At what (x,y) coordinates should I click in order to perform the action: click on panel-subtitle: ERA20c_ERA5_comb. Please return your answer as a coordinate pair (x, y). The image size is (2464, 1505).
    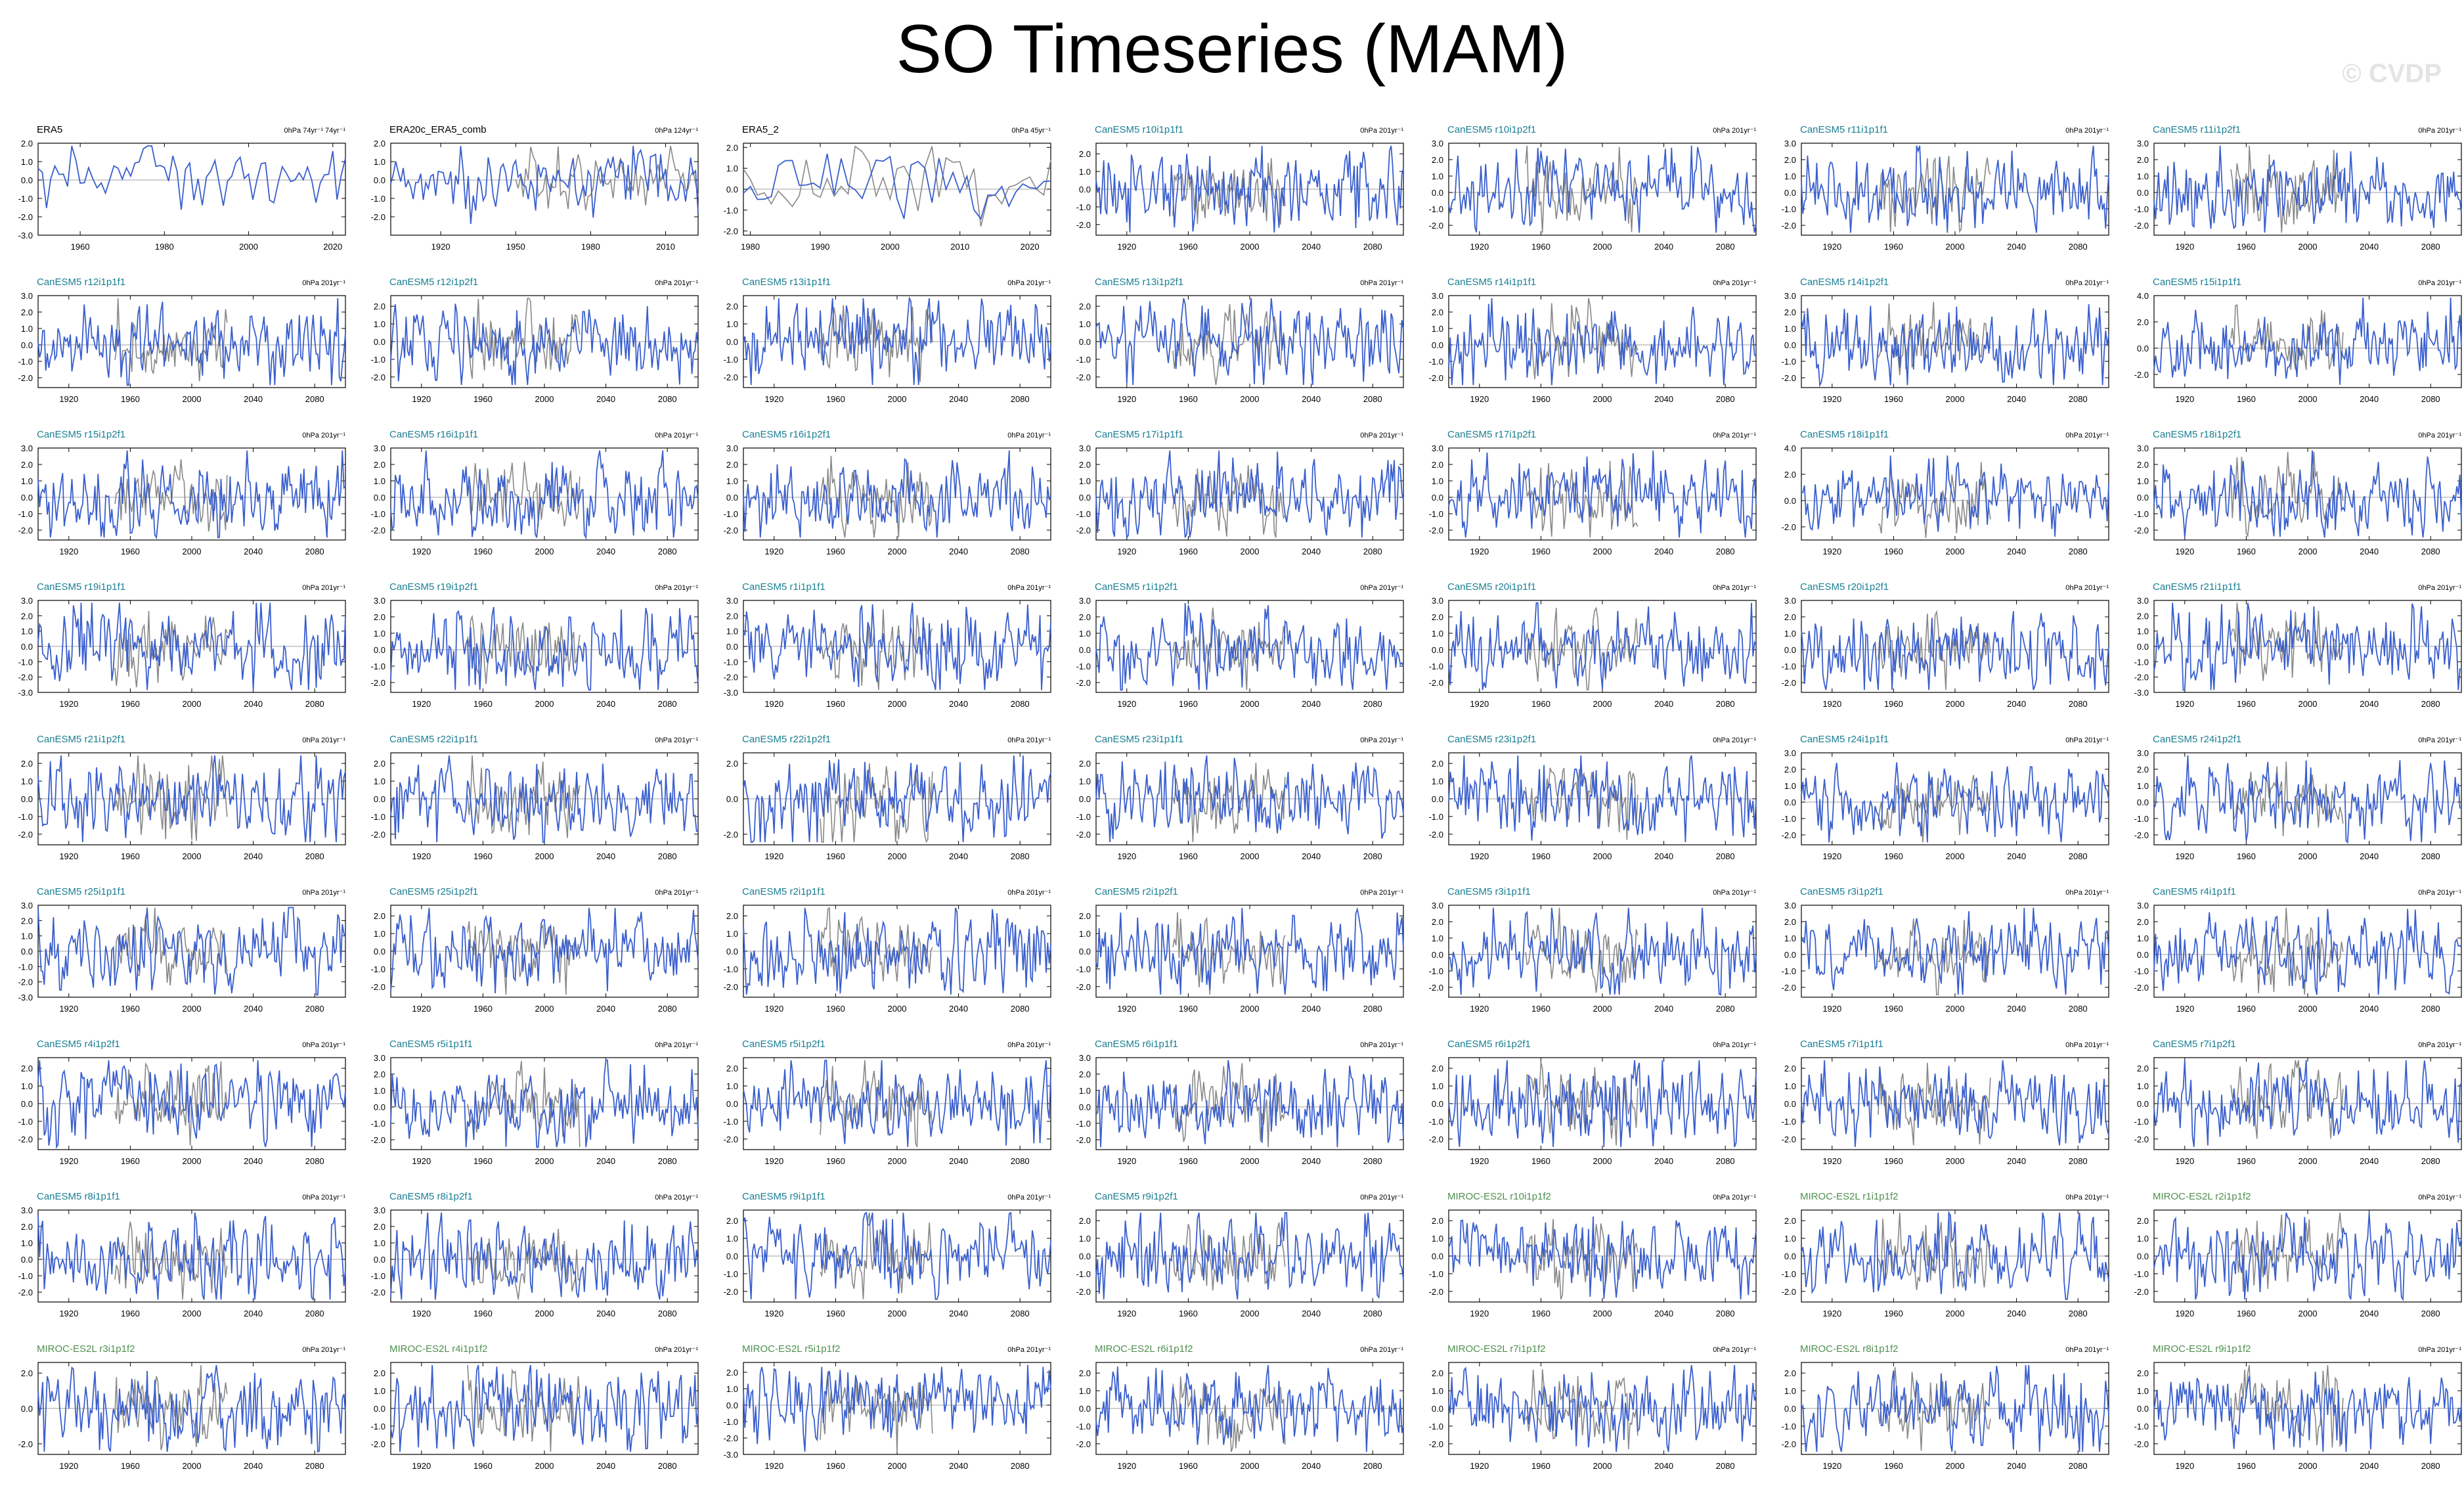
    Looking at the image, I should click on (438, 129).